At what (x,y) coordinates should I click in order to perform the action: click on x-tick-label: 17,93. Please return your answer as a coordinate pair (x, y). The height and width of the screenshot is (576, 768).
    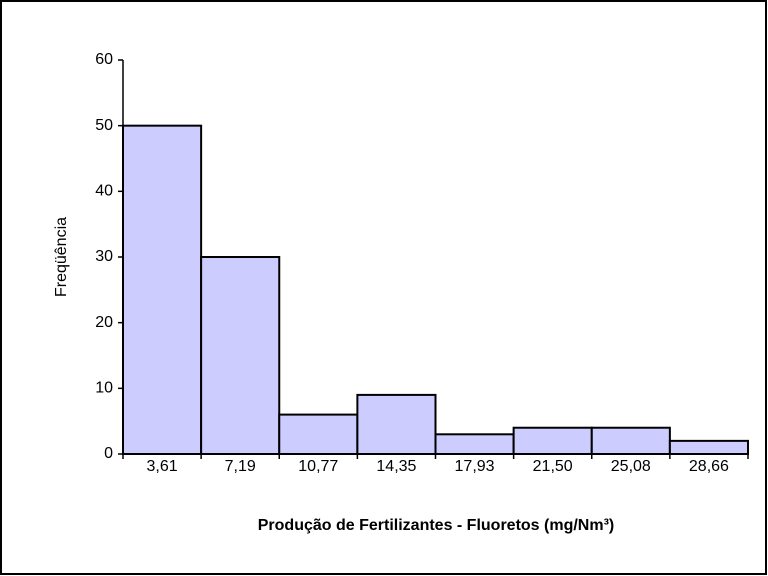
    Looking at the image, I should click on (475, 466).